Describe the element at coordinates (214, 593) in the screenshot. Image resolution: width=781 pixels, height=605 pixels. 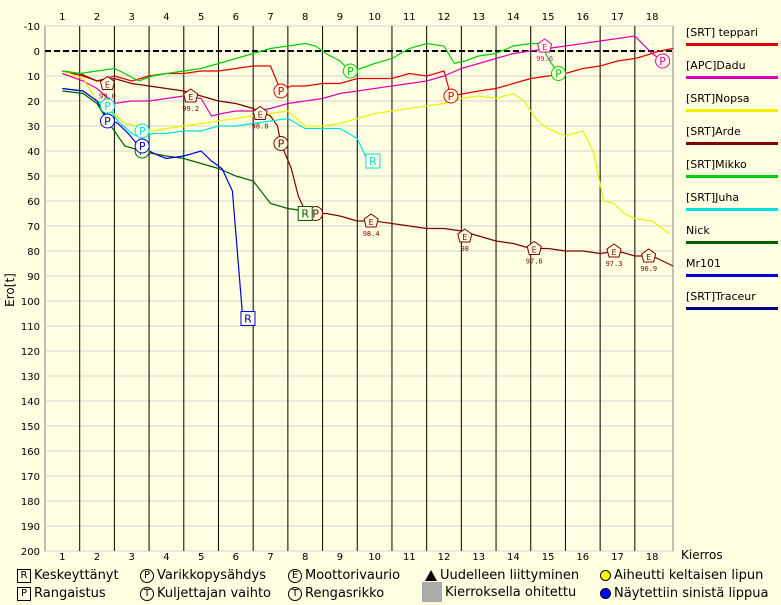
I see `key-label: Kuljettajan vaihto` at that location.